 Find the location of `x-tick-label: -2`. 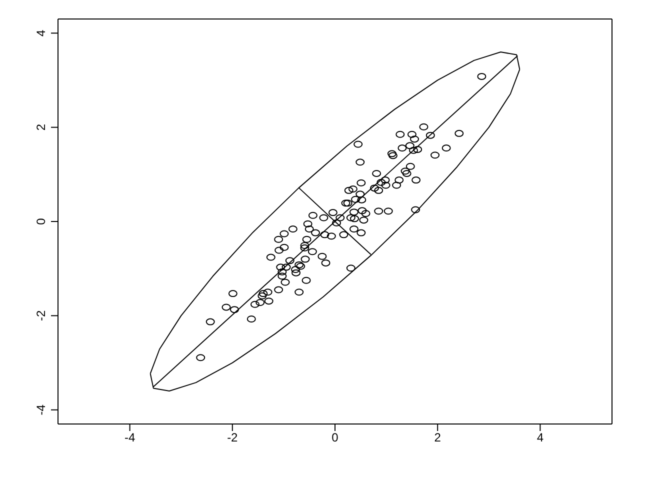

x-tick-label: -2 is located at coordinates (232, 437).